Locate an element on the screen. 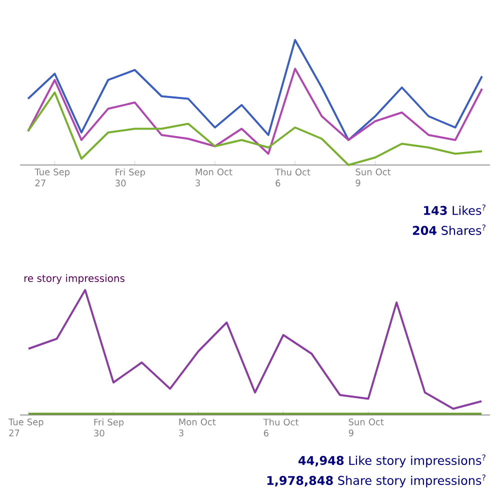 This screenshot has width=500, height=500. text: 1,978,848 Share story impressions$^{?}$ is located at coordinates (376, 481).